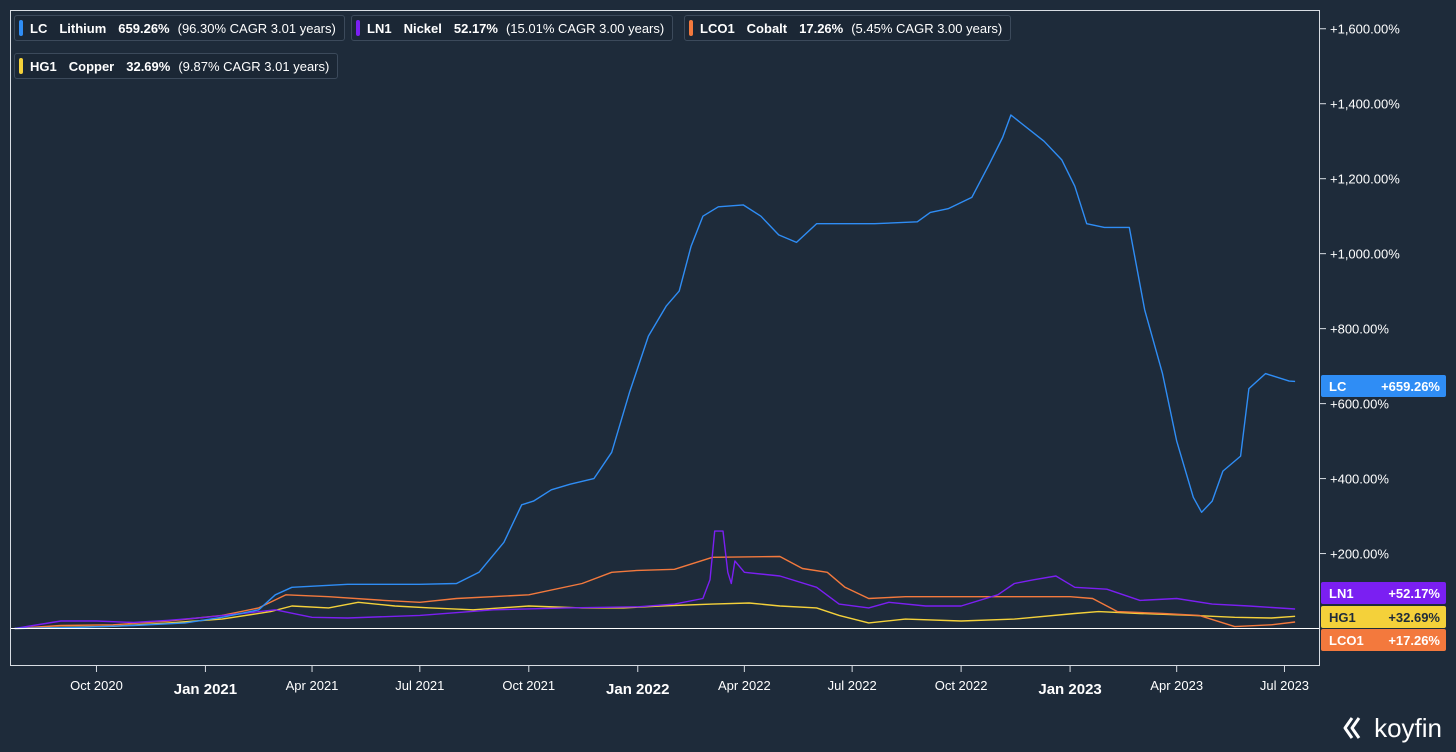 This screenshot has width=1456, height=752. I want to click on legend-name: Copper, so click(91, 66).